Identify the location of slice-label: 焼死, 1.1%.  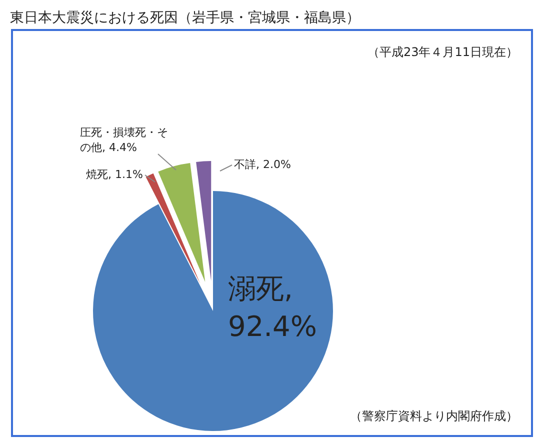
(114, 174).